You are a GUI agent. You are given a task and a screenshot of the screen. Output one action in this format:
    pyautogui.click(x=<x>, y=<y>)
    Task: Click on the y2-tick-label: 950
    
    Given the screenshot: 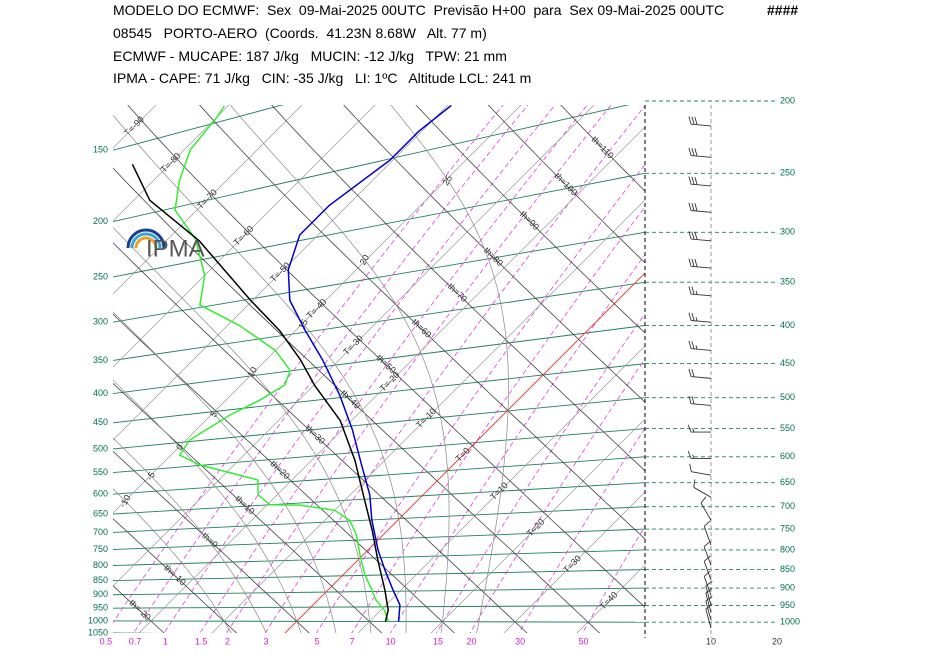 What is the action you would take?
    pyautogui.click(x=787, y=605)
    